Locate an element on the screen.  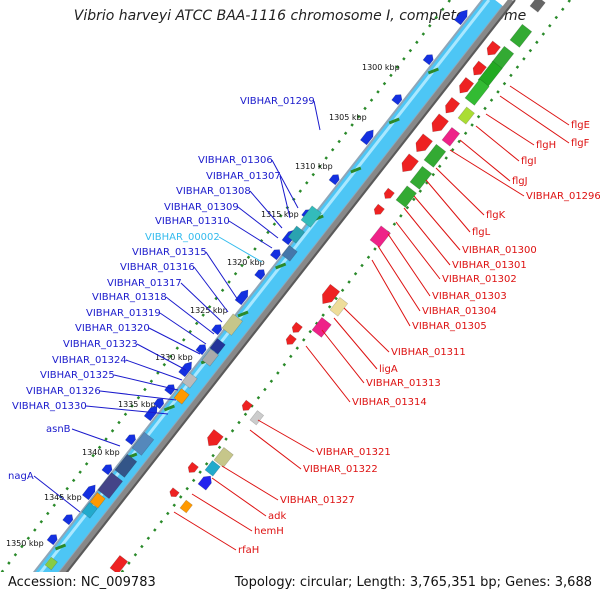
reverse-gene-label: VIBHAR_01303 is located at coordinates (469, 296).